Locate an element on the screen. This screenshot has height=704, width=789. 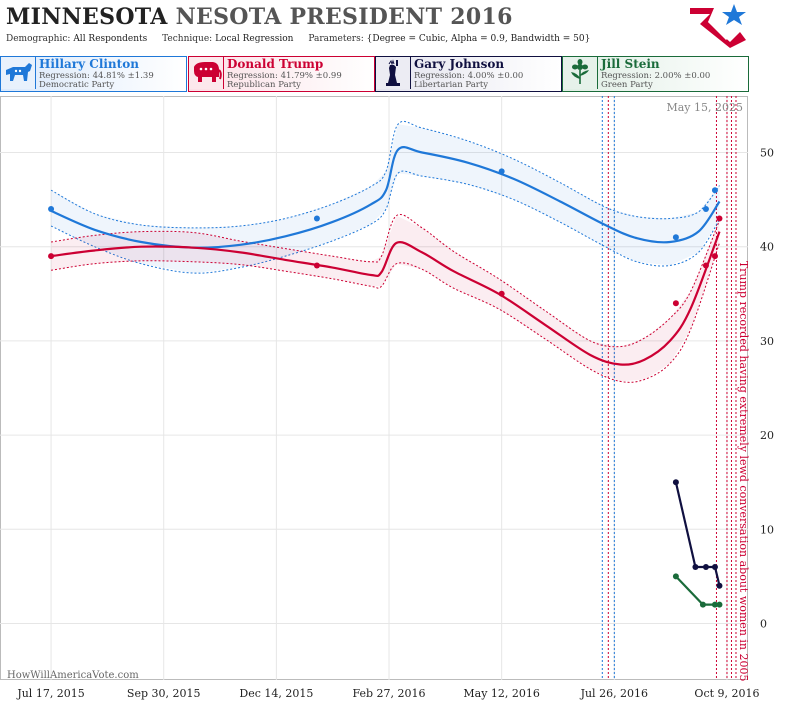
x-tick-label: May 12, 2016 is located at coordinates (501, 693).